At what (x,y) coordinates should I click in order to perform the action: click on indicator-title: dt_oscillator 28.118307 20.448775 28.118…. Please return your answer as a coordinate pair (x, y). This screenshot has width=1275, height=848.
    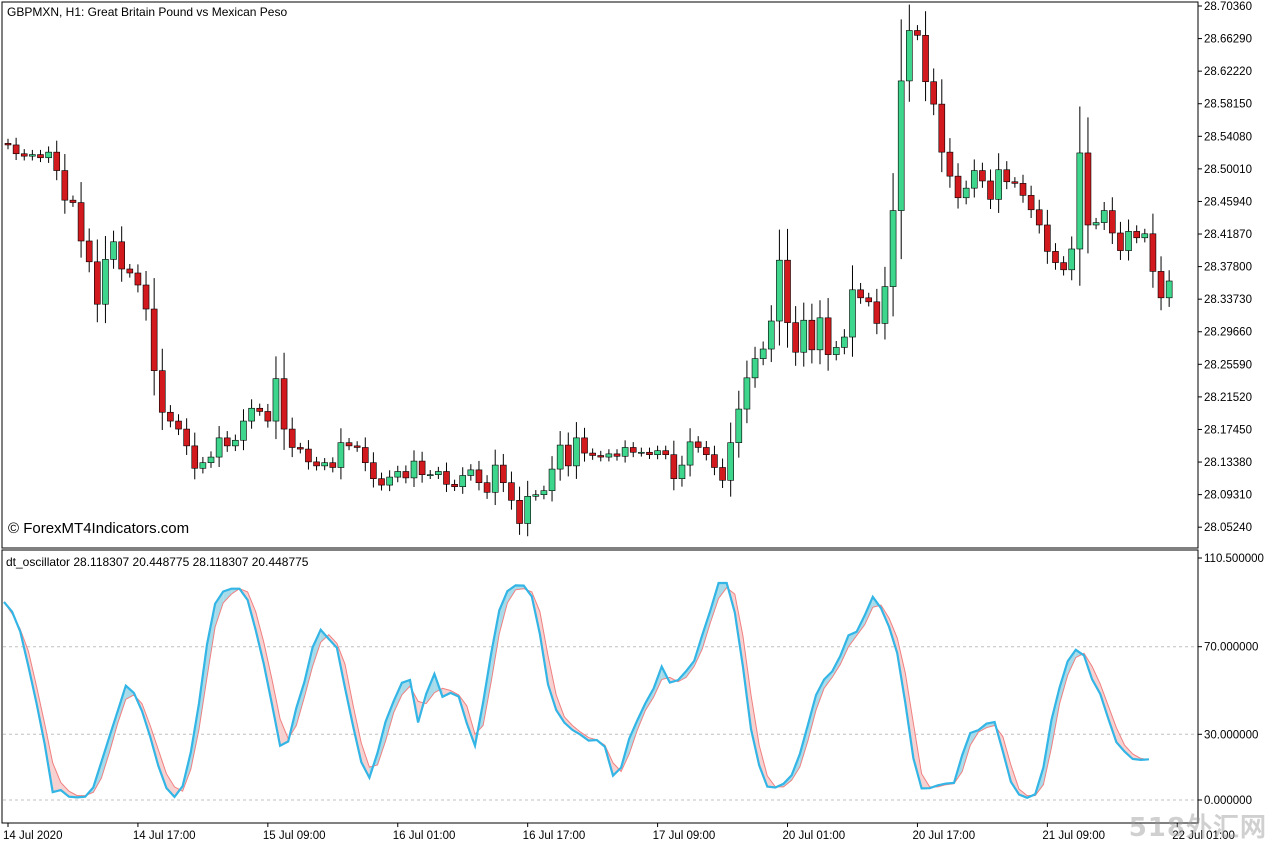
    Looking at the image, I should click on (157, 562).